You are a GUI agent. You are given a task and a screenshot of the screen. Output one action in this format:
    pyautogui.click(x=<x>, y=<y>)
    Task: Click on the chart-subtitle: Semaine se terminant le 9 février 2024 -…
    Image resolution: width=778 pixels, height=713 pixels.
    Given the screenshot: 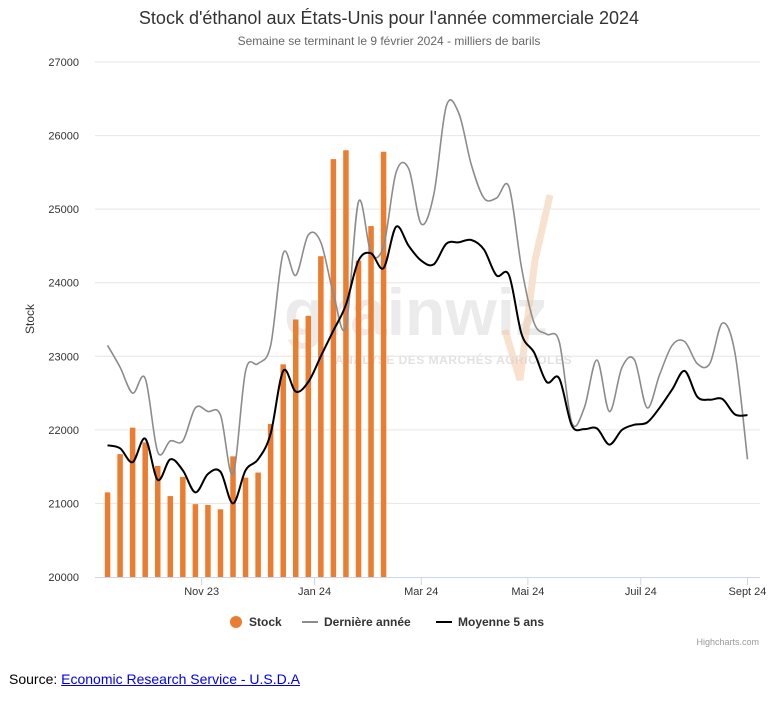 What is the action you would take?
    pyautogui.click(x=389, y=41)
    